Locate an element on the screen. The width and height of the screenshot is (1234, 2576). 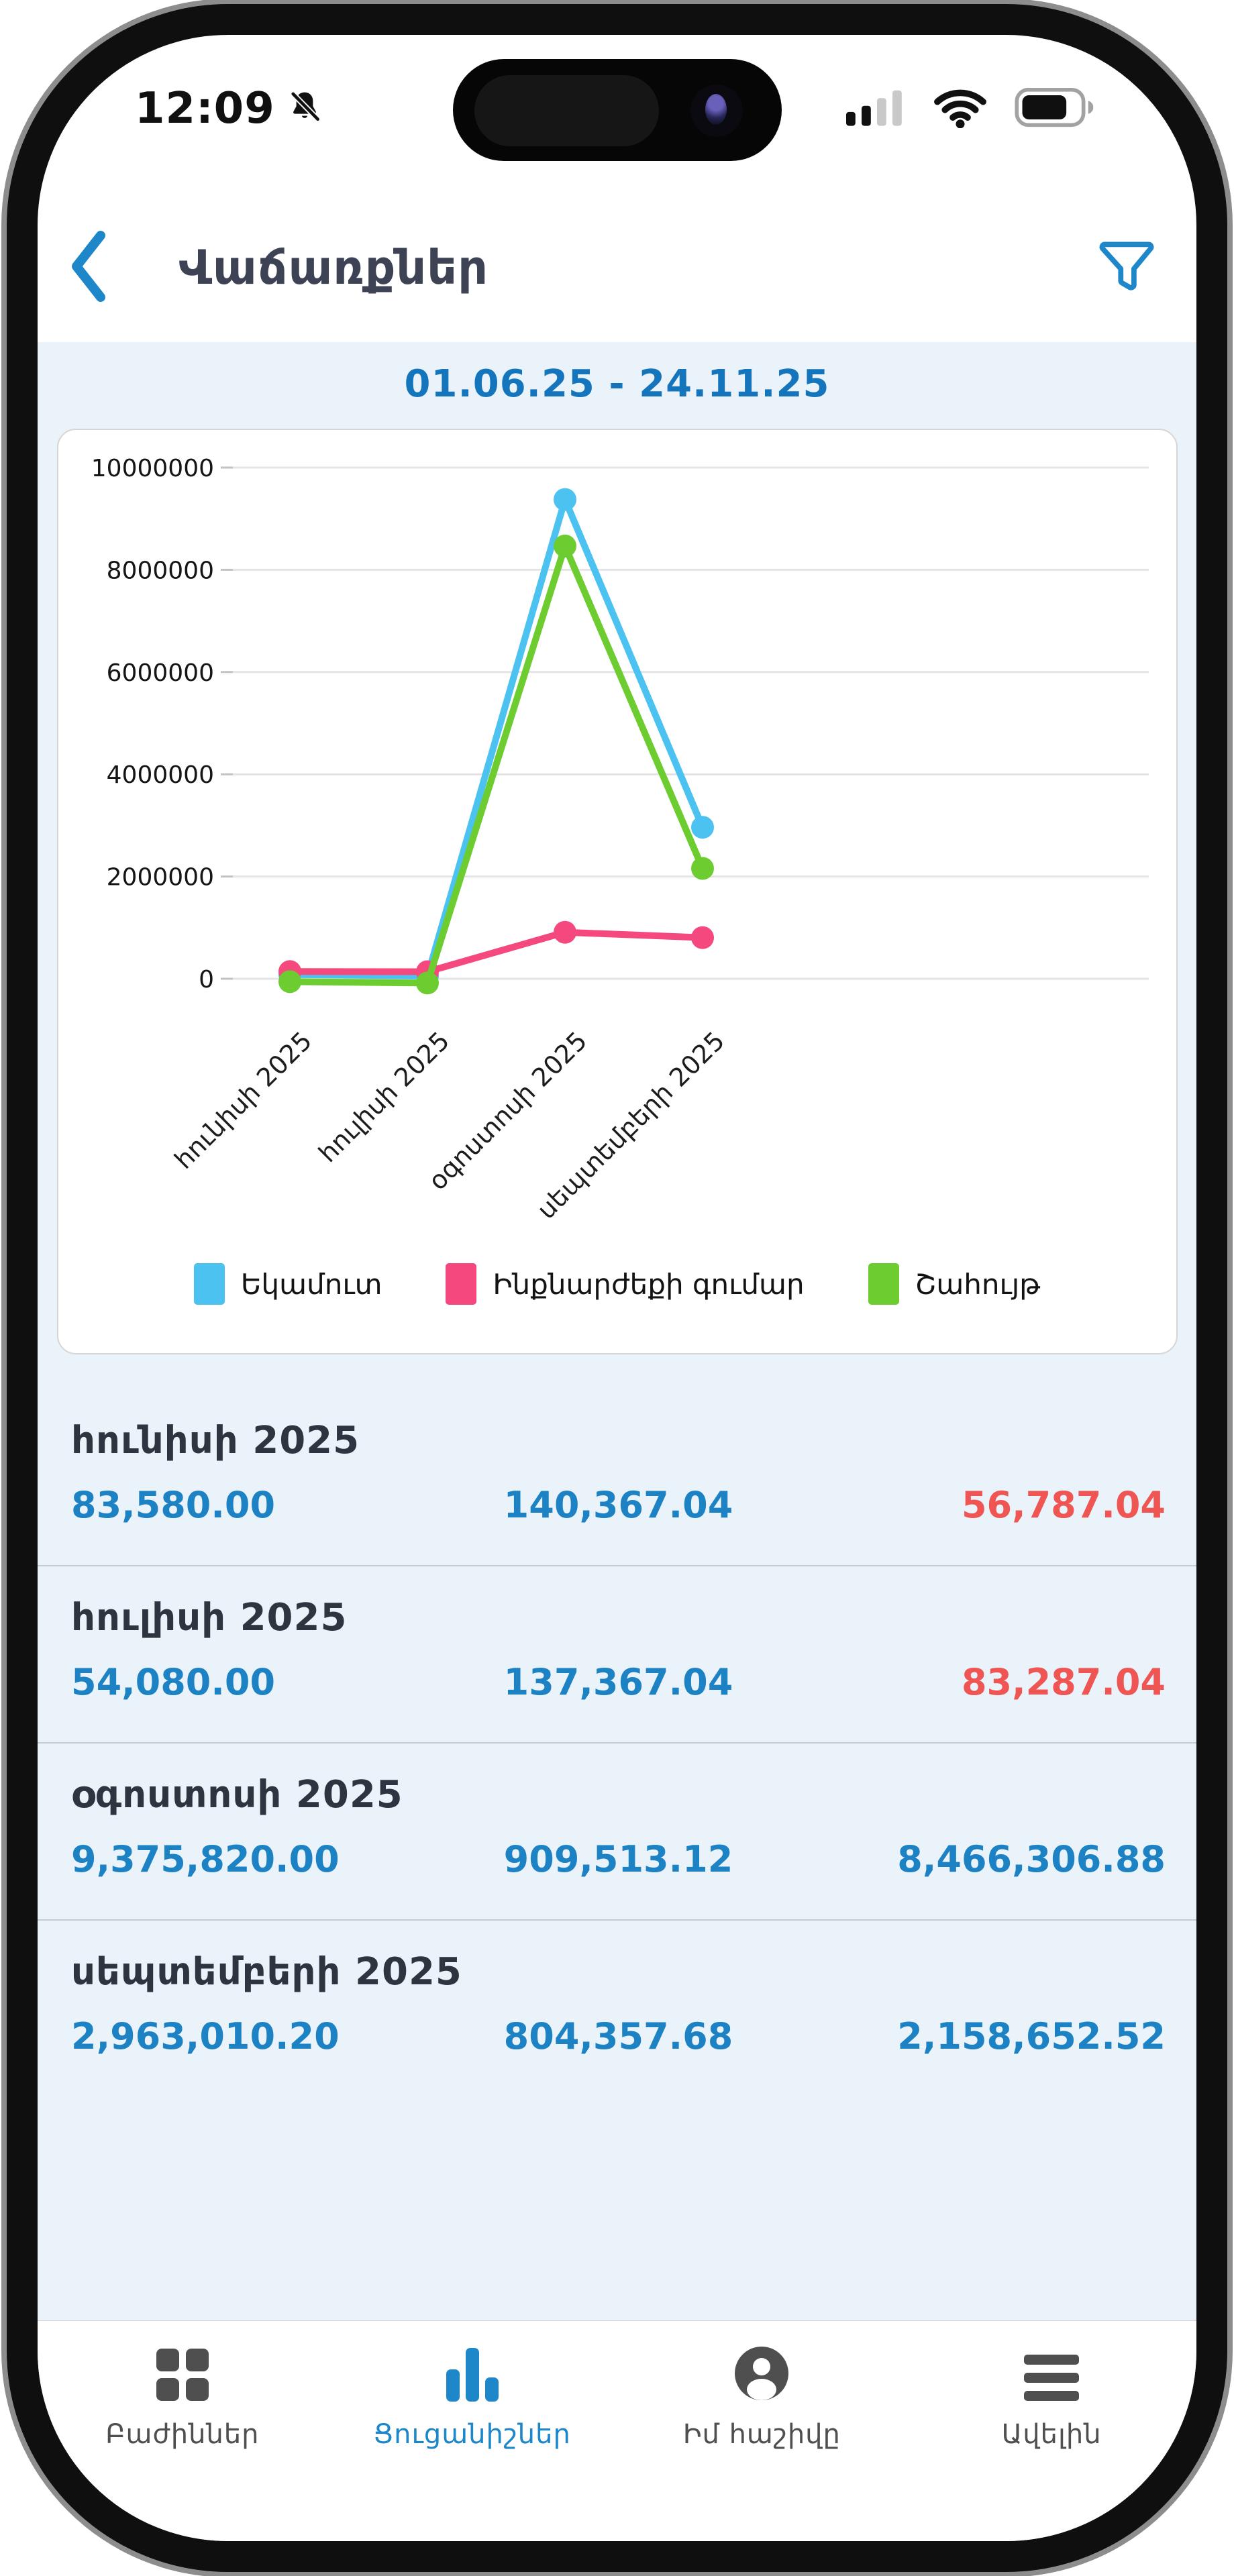
user-icon is located at coordinates (761, 2373).